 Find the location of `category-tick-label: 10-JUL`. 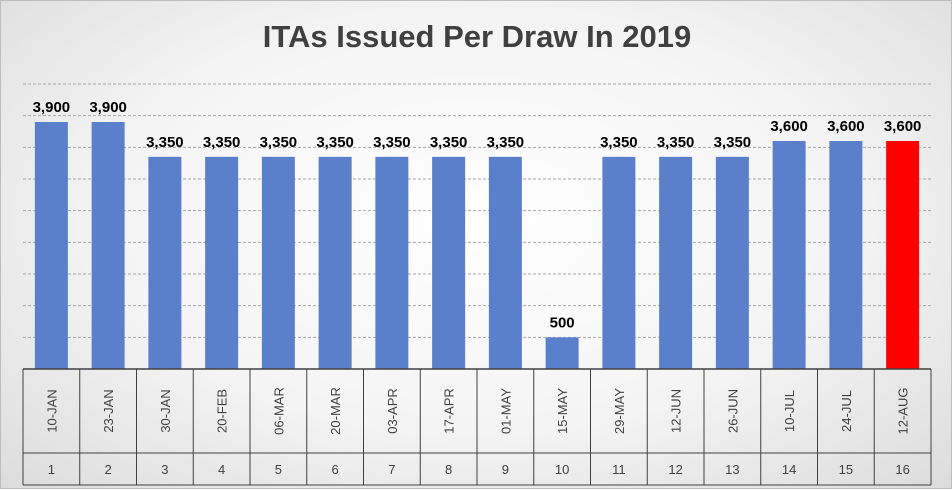

category-tick-label: 10-JUL is located at coordinates (789, 411).